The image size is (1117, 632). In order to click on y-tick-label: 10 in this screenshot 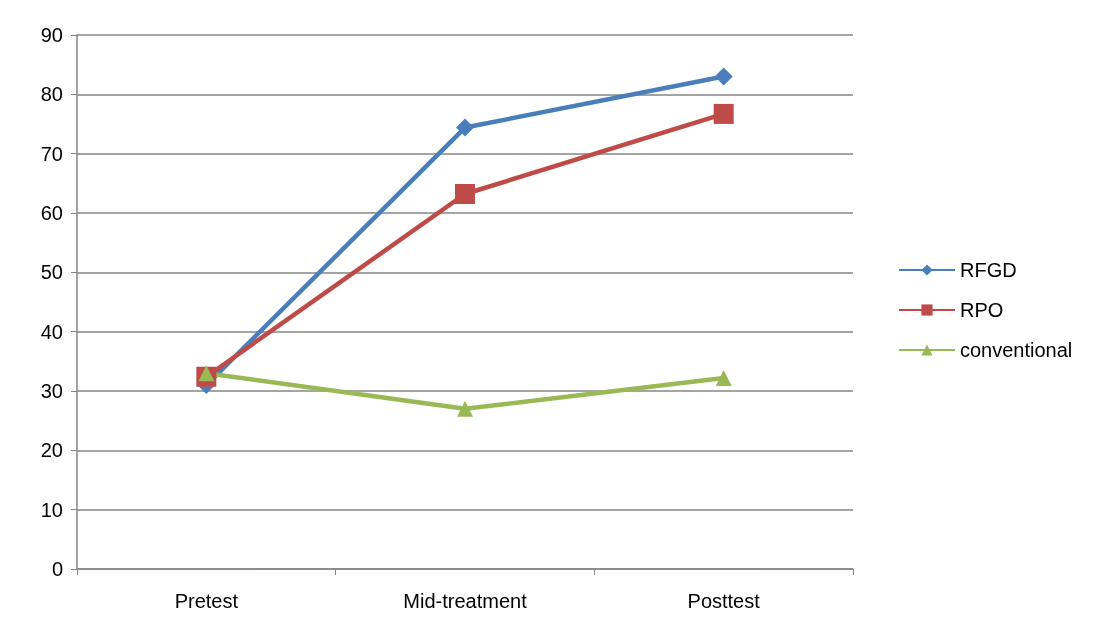, I will do `click(51, 509)`.